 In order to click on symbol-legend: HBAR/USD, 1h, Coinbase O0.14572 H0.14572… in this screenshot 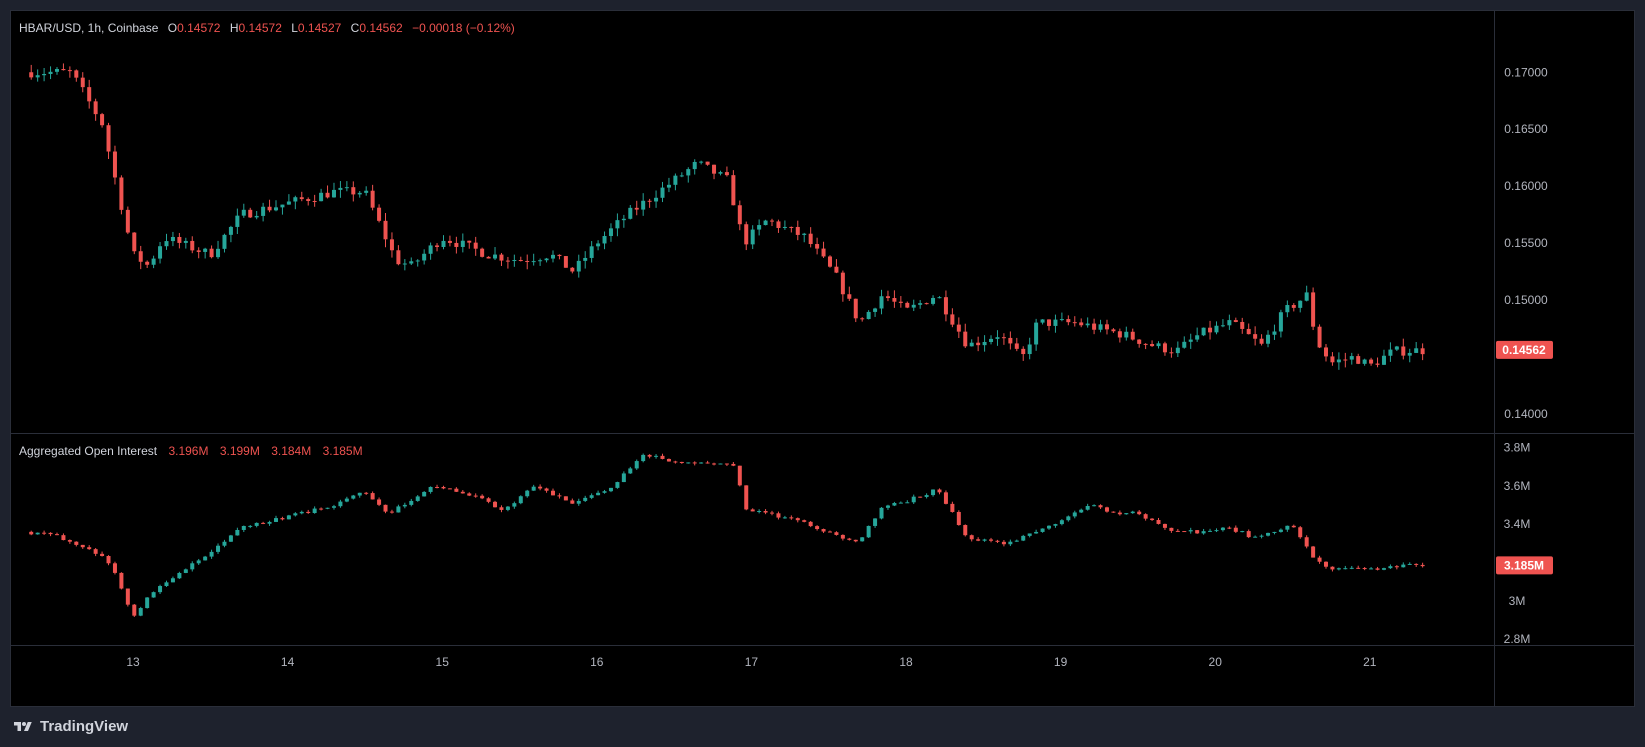, I will do `click(267, 28)`.